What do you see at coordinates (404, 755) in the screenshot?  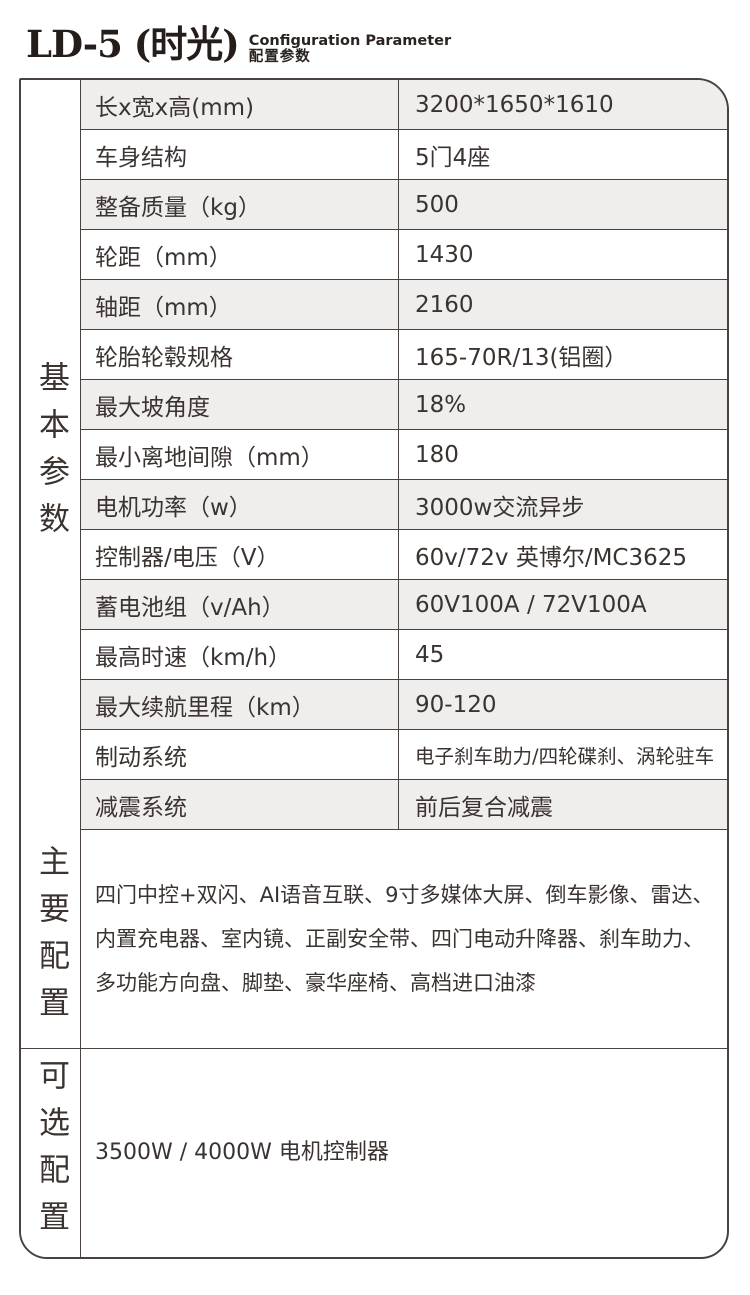 I see `table-row: 制动系统 电子刹车助力/四轮碟刹、涡轮驻车` at bounding box center [404, 755].